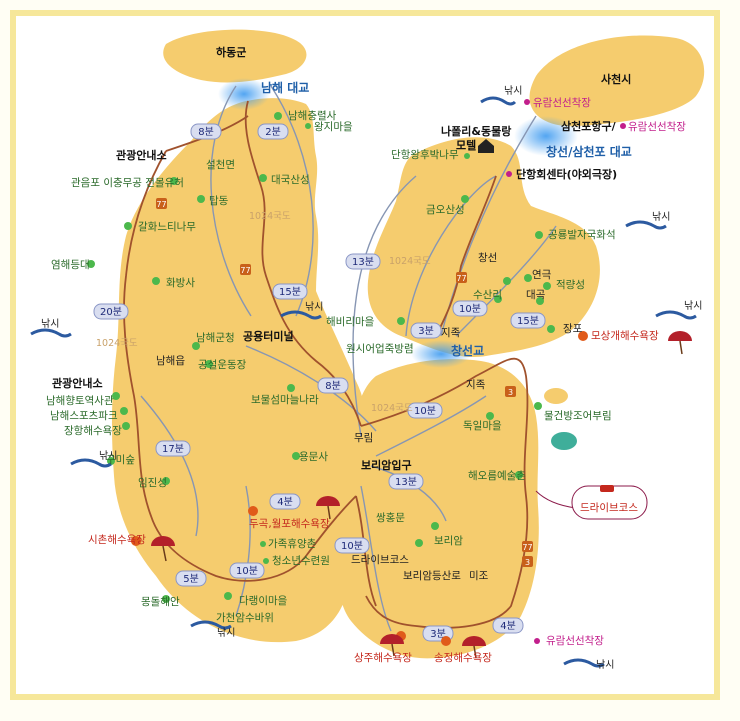  Describe the element at coordinates (141, 155) in the screenshot. I see `label-info-1: 관광안내소` at that location.